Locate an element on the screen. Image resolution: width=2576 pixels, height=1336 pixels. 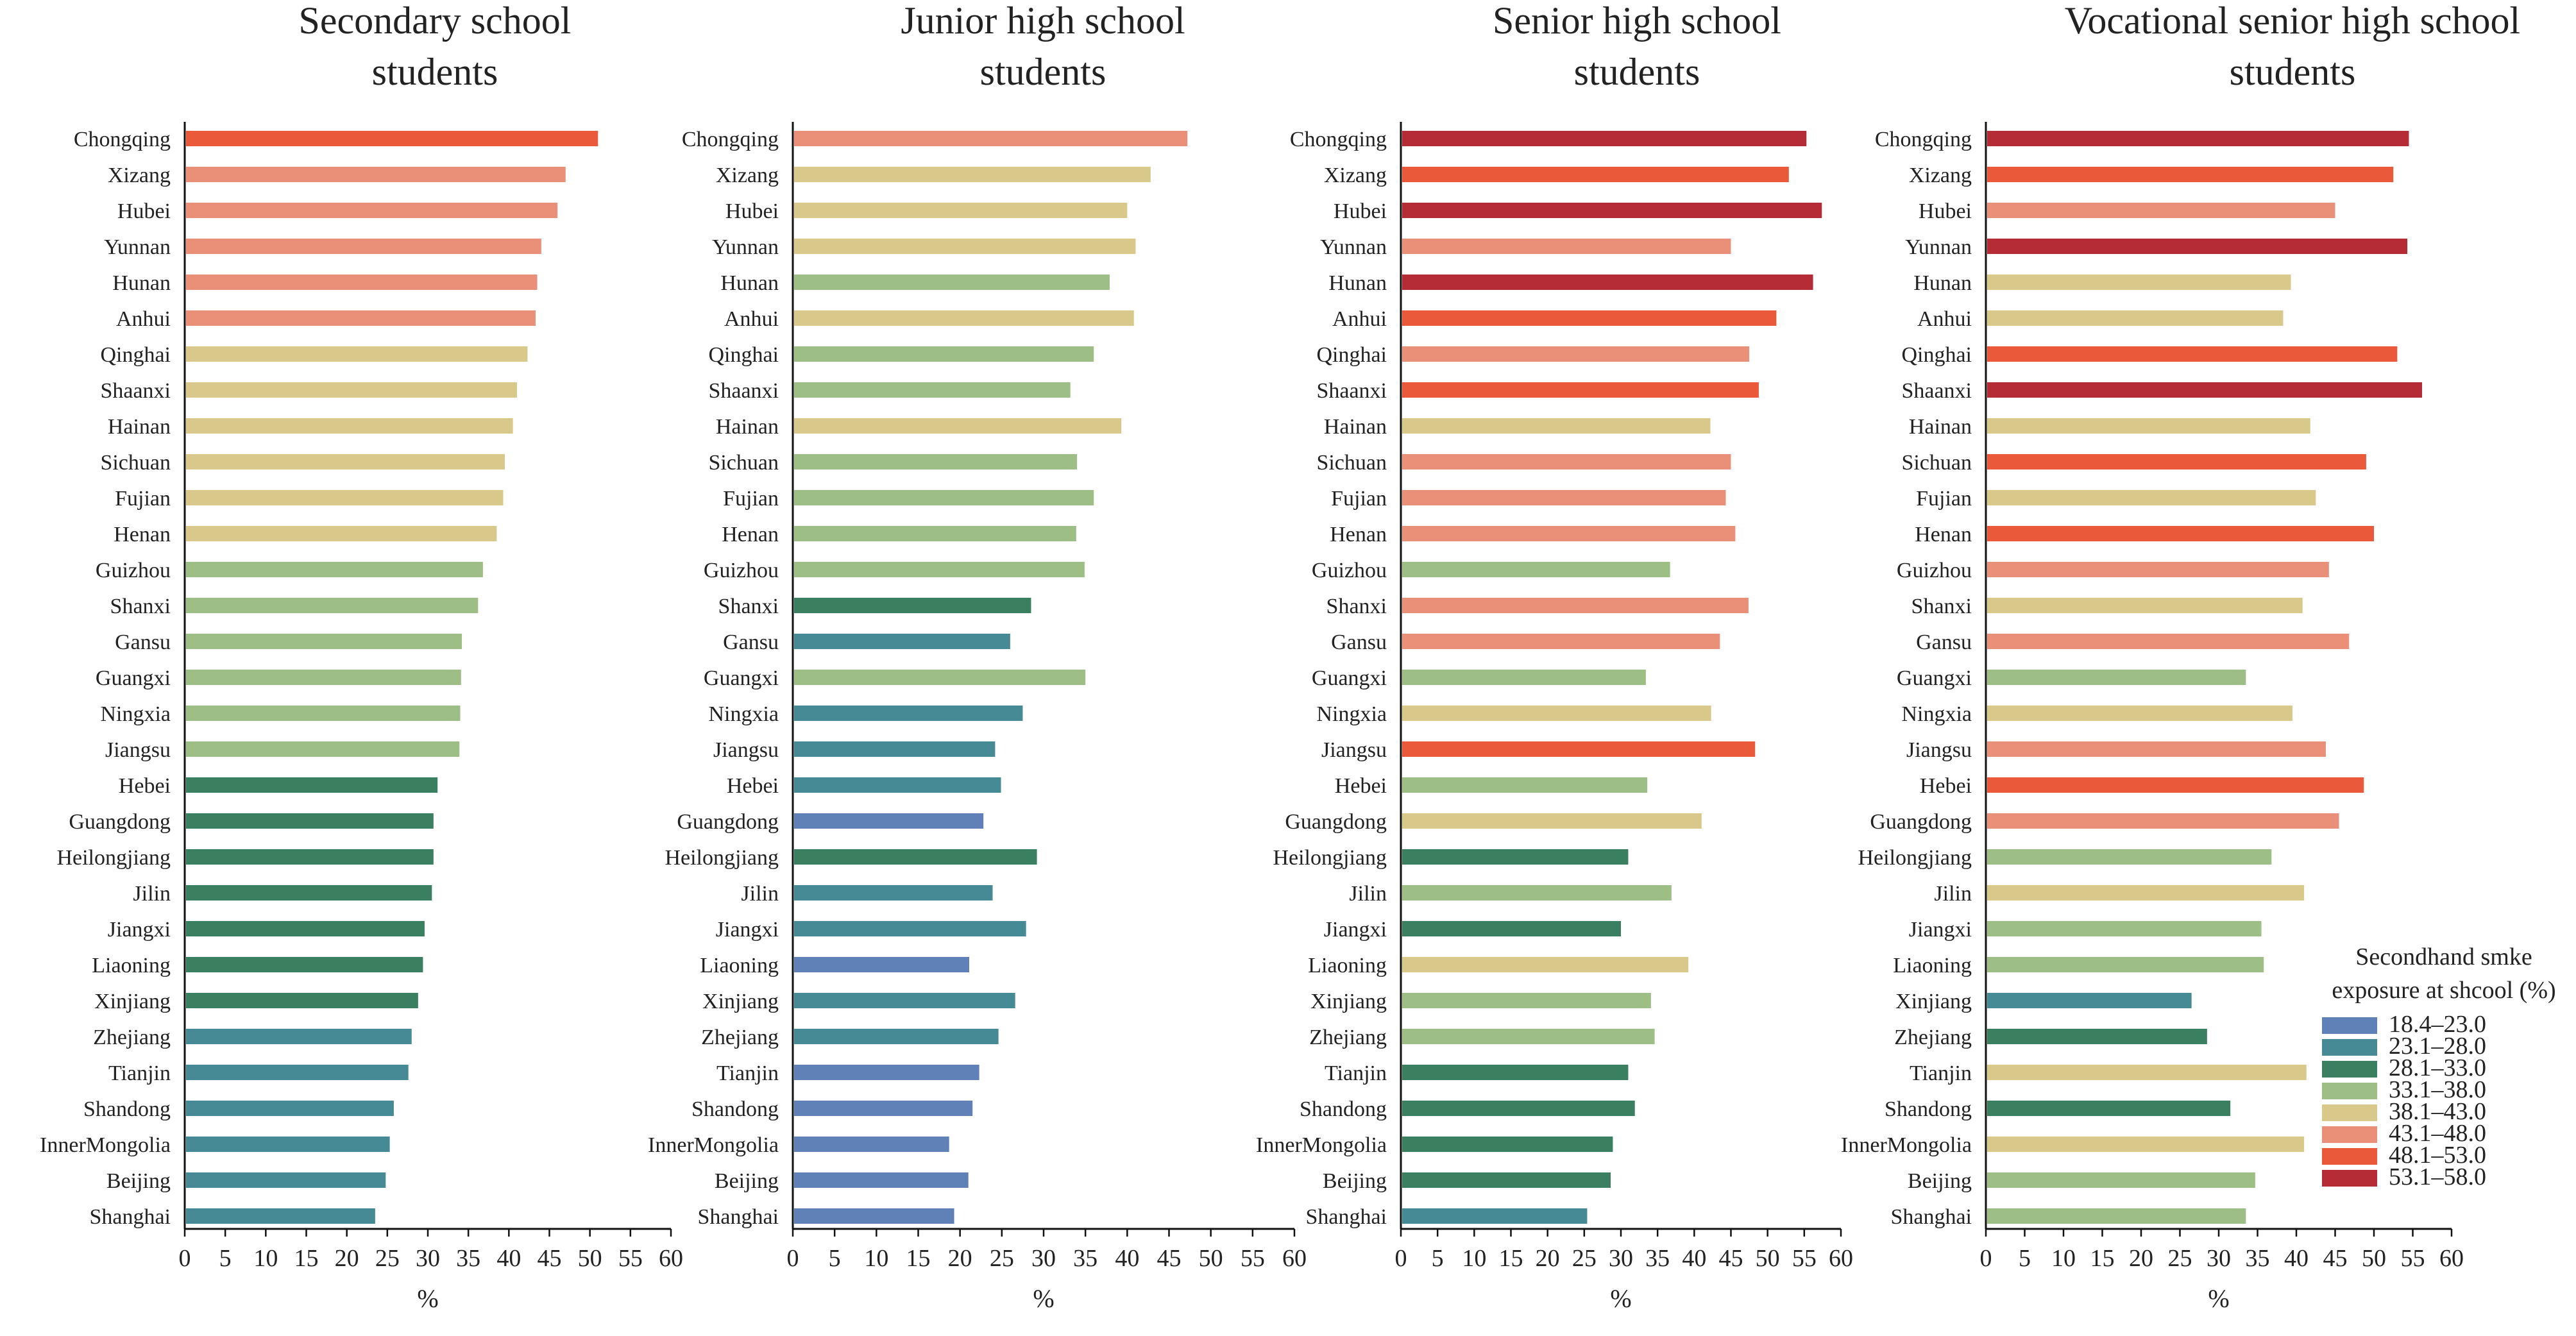
category-label: Yunnan is located at coordinates (745, 247).